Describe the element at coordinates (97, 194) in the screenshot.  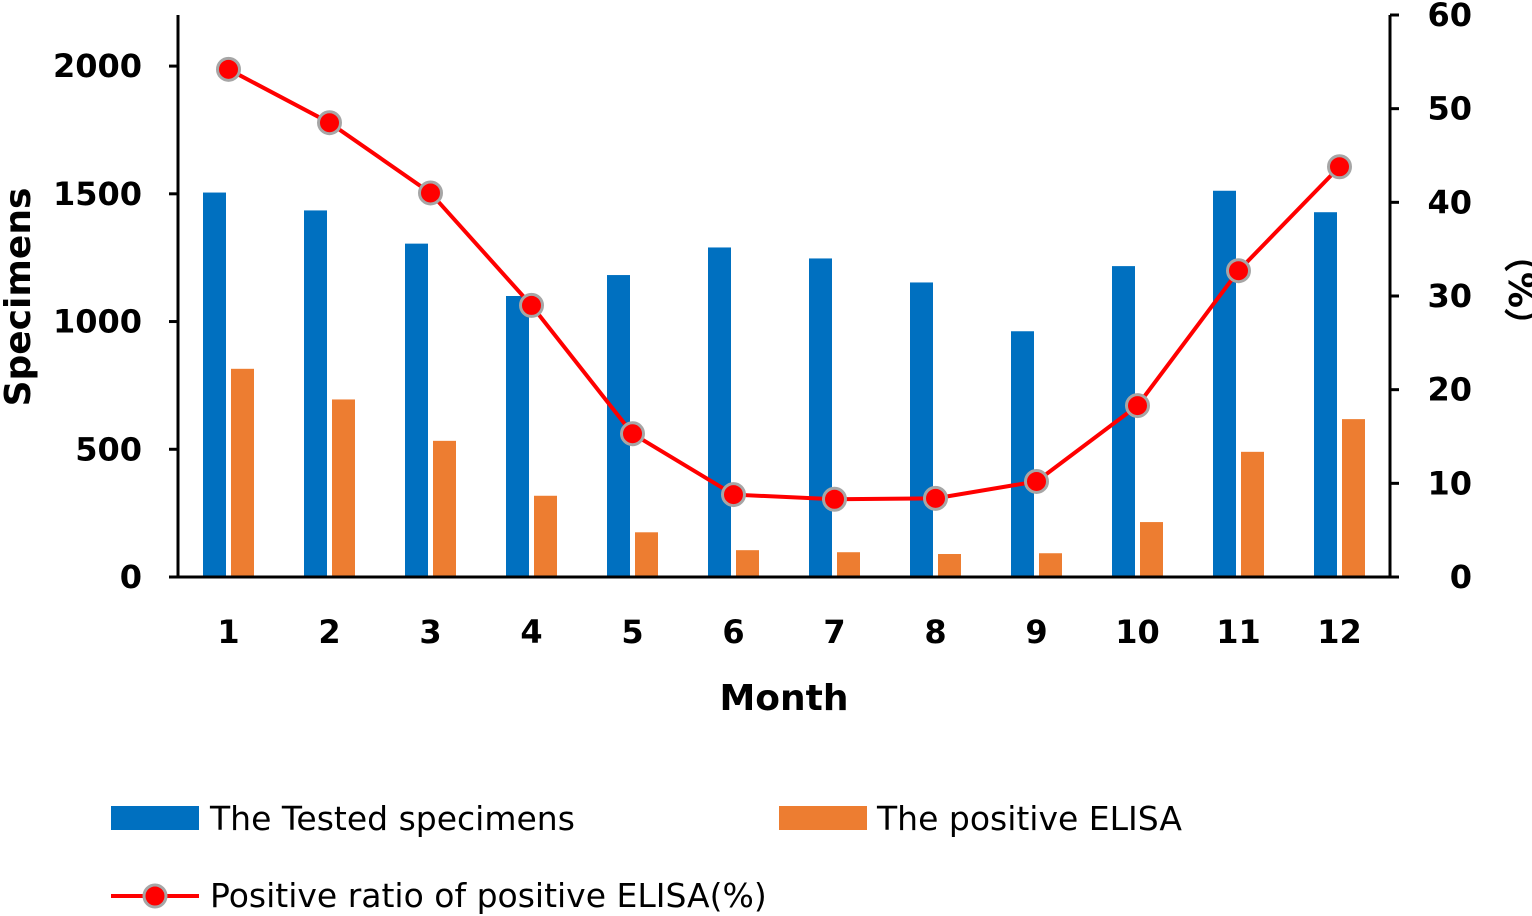
I see `y-left-tick-label: 1500` at that location.